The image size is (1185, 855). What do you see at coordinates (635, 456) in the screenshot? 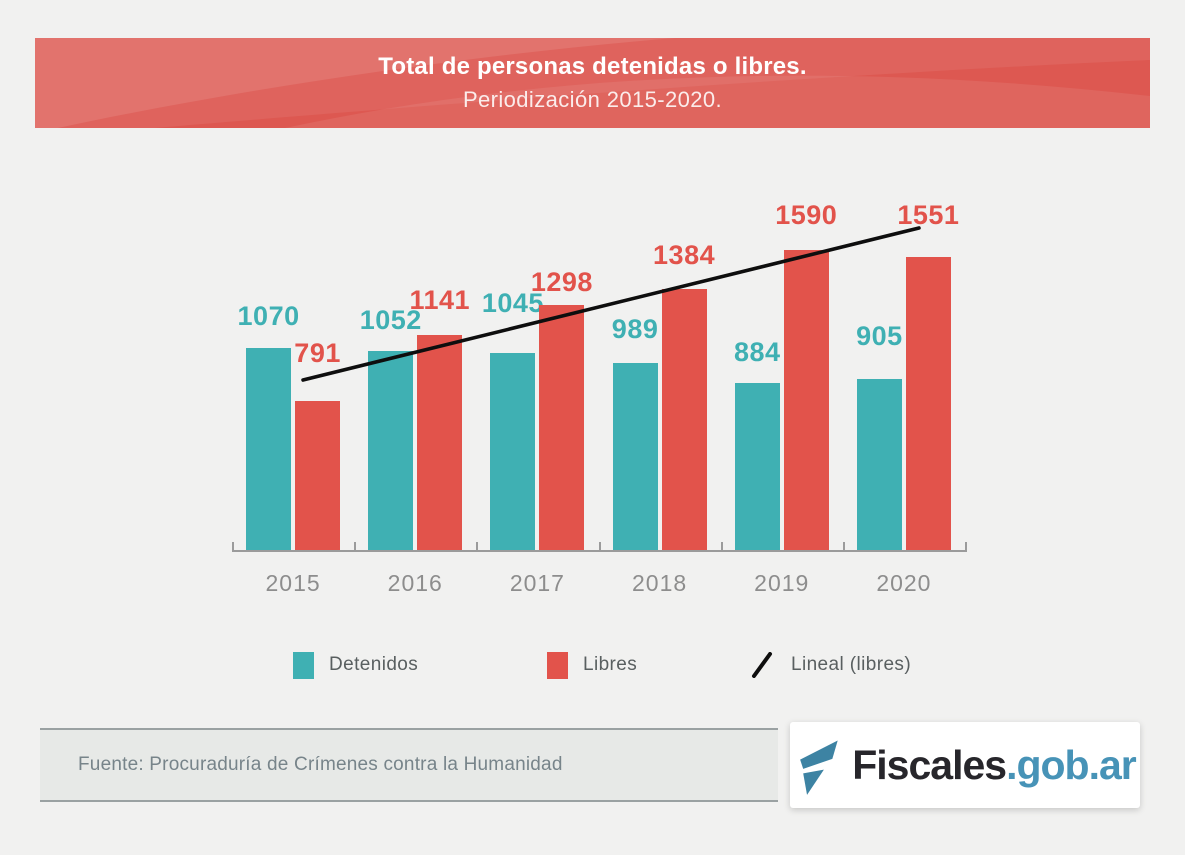
I see `bar-detenidos-2018` at bounding box center [635, 456].